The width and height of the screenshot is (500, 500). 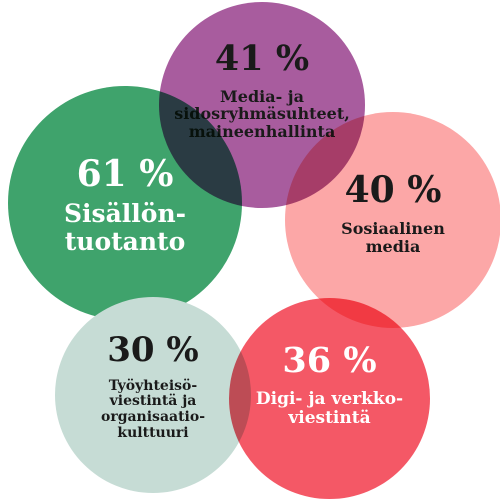 I want to click on bubble-value-digital-communication: 36 %, so click(x=329, y=361).